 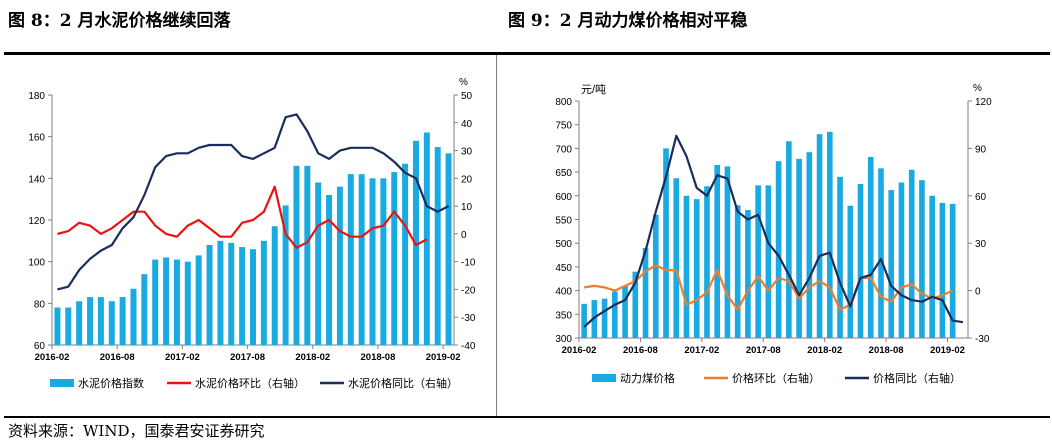 What do you see at coordinates (981, 197) in the screenshot?
I see `coal-right-tick-label: 60` at bounding box center [981, 197].